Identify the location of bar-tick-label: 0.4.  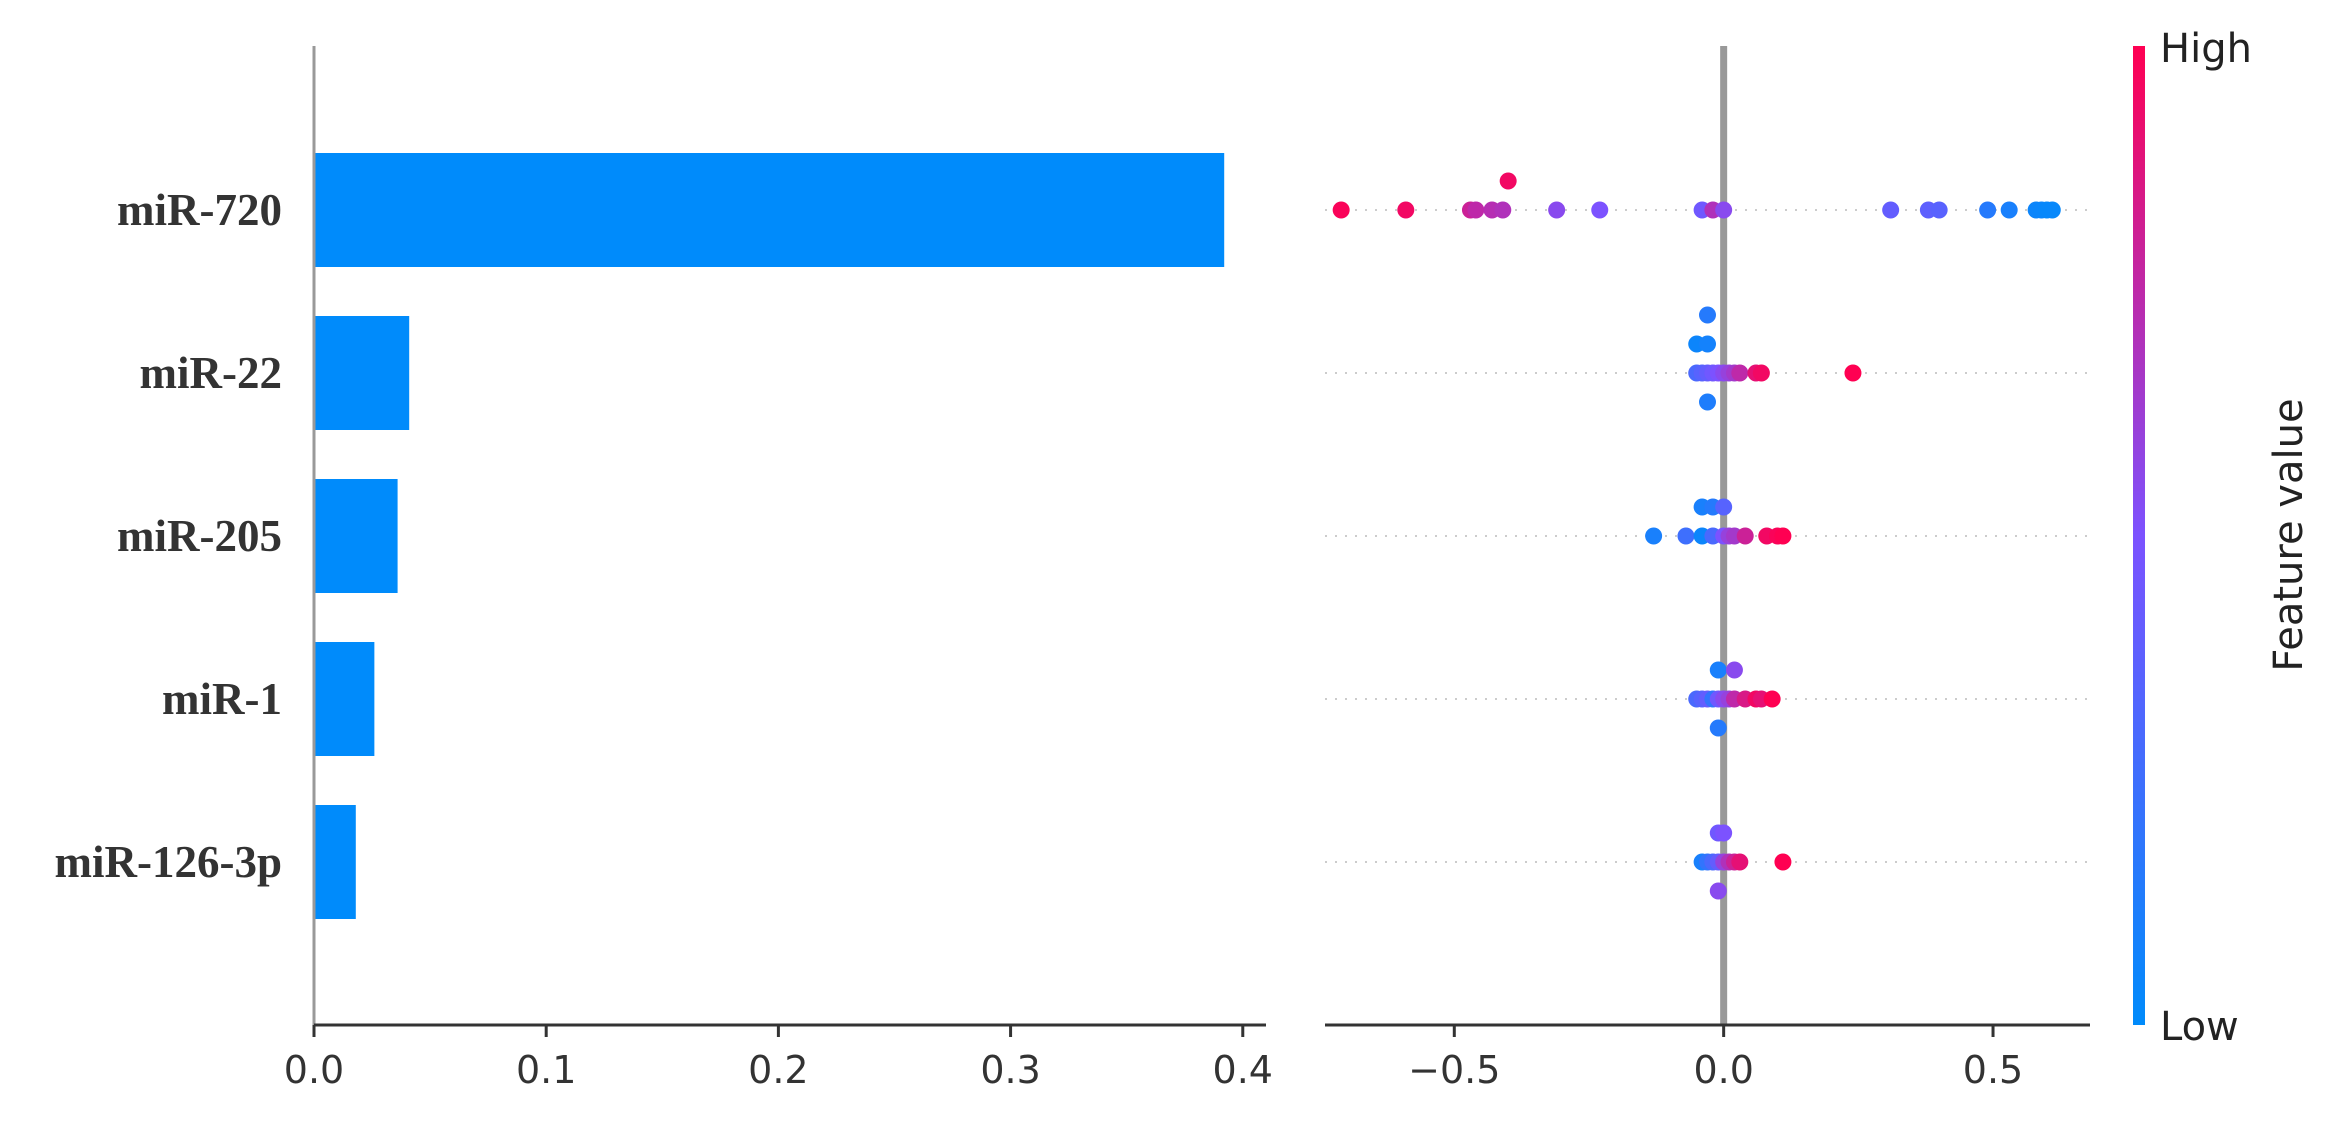
(1243, 1070).